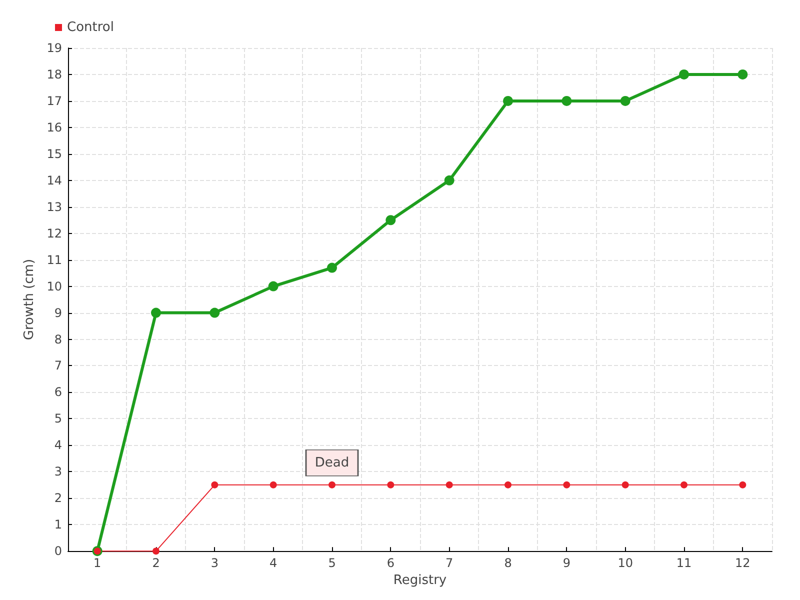 The image size is (800, 600). What do you see at coordinates (54, 259) in the screenshot?
I see `y-tick-label: 11` at bounding box center [54, 259].